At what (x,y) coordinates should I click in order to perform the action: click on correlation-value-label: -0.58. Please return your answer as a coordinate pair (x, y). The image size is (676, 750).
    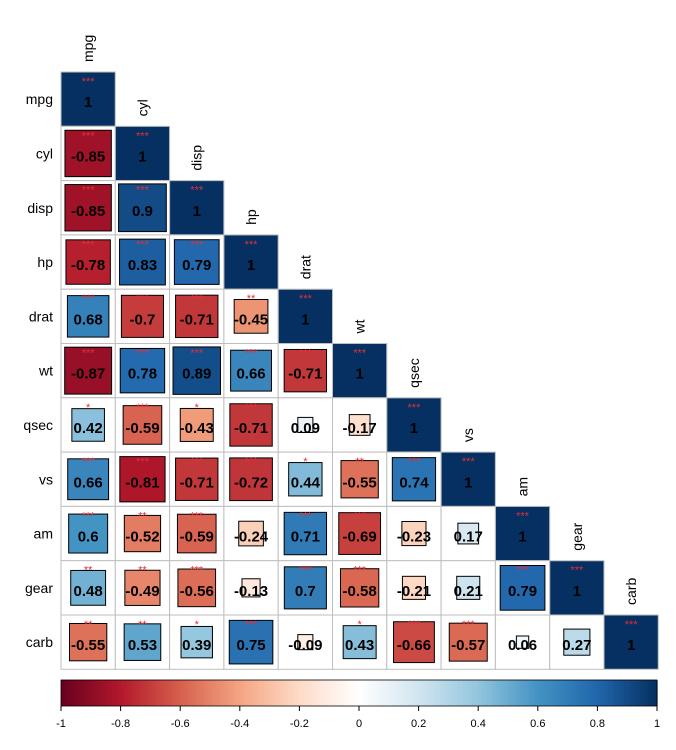
    Looking at the image, I should click on (360, 591).